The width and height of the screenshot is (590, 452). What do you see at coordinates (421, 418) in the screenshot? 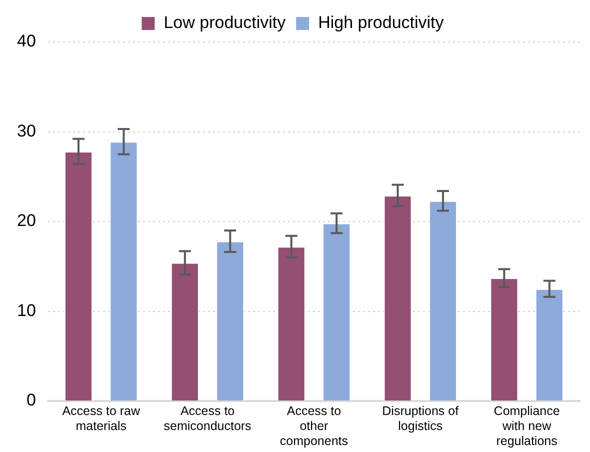
I see `x-tick-label: Disruptions of logistics` at bounding box center [421, 418].